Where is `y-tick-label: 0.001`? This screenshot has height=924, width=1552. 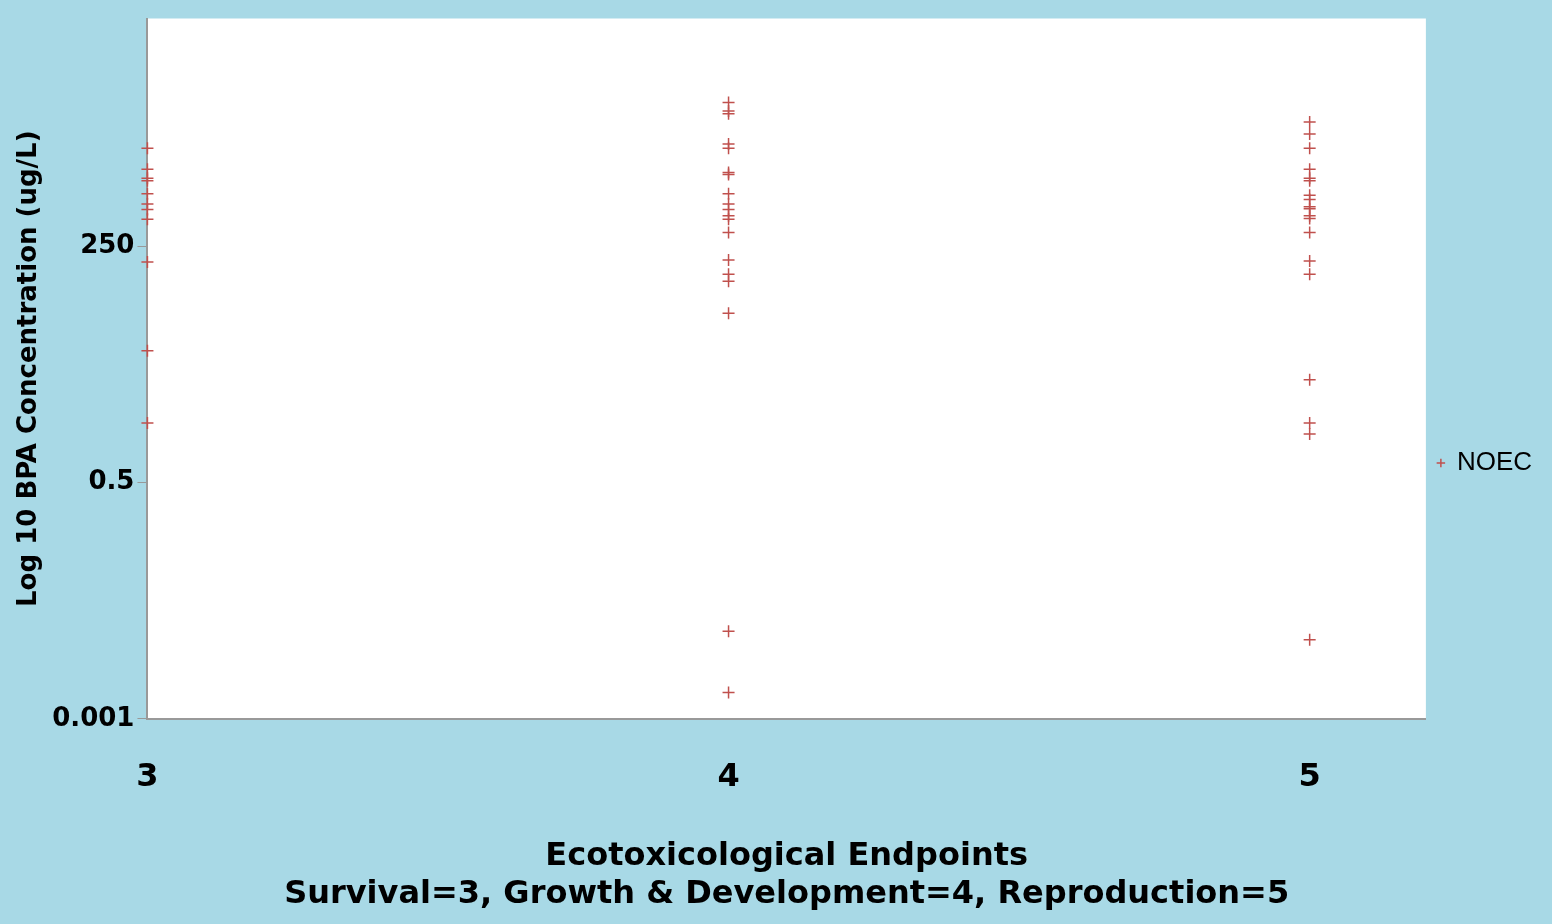
y-tick-label: 0.001 is located at coordinates (93, 716).